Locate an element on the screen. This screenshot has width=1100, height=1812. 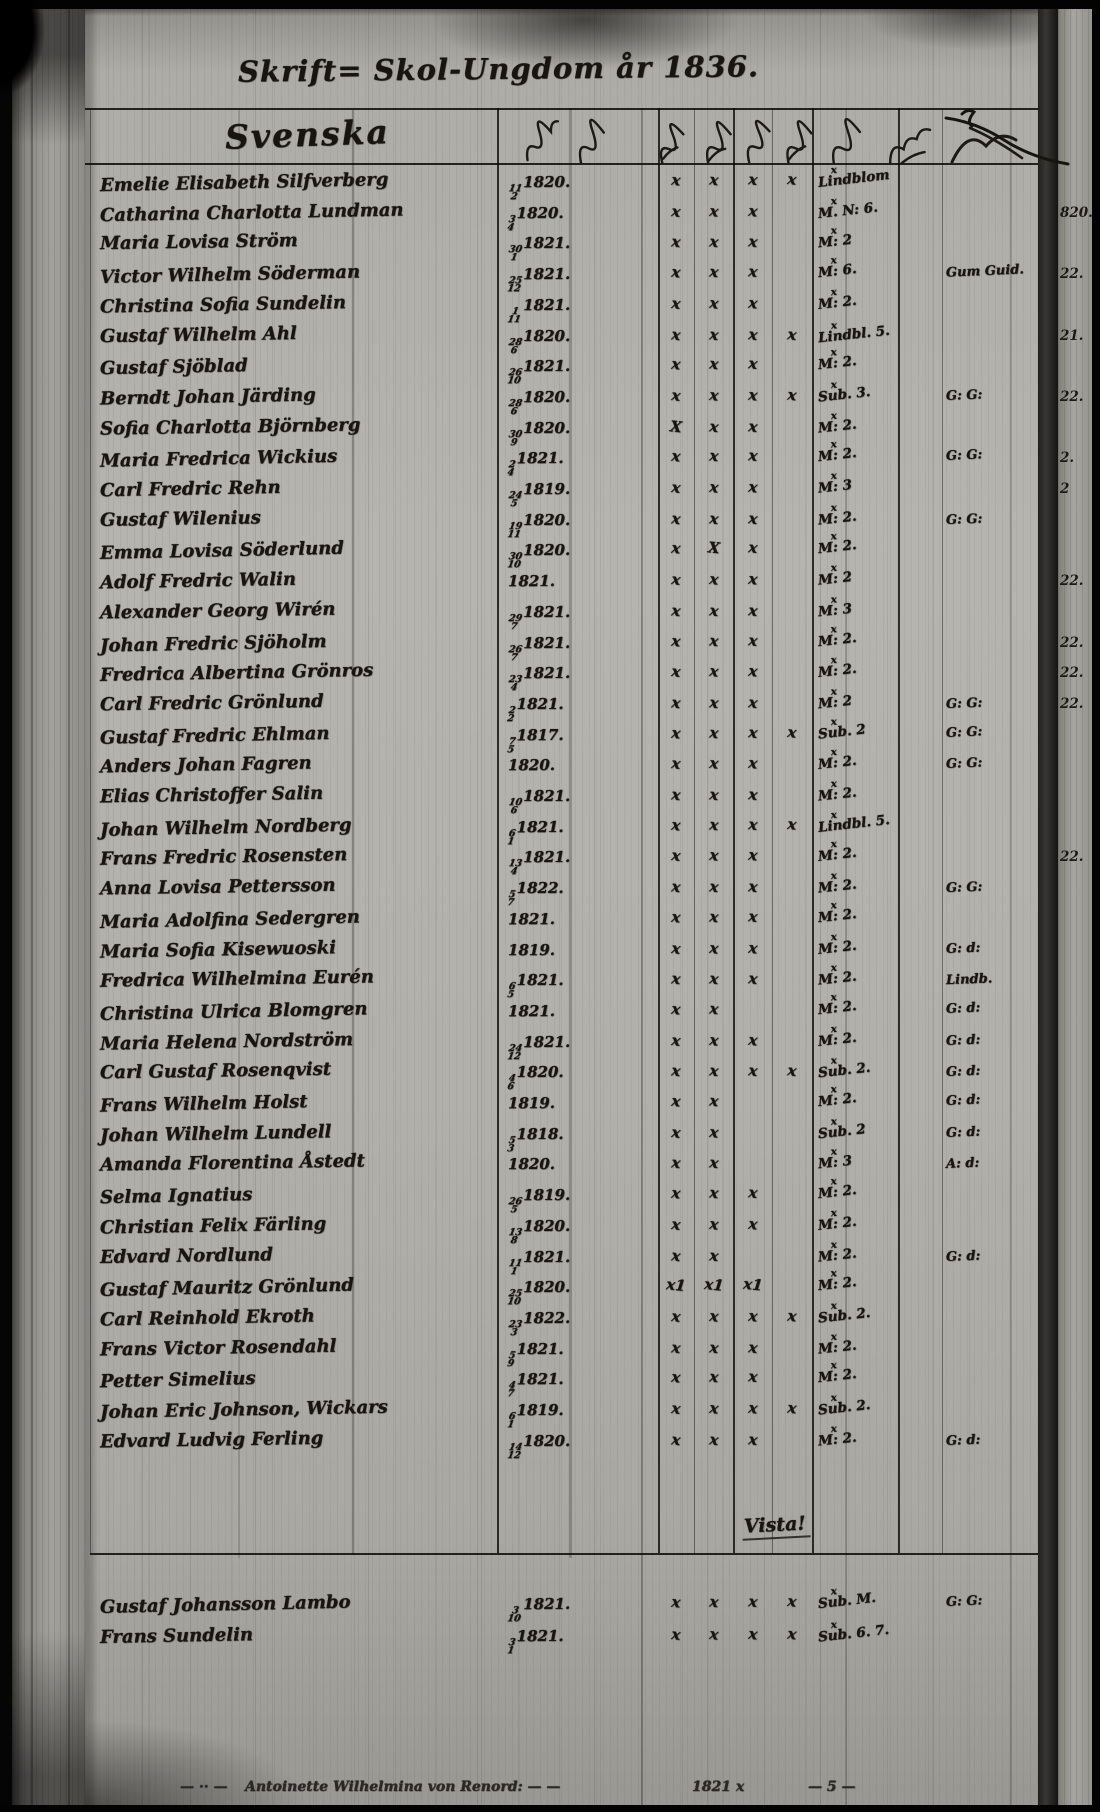
attendance-mark: x1 is located at coordinates (676, 1285).